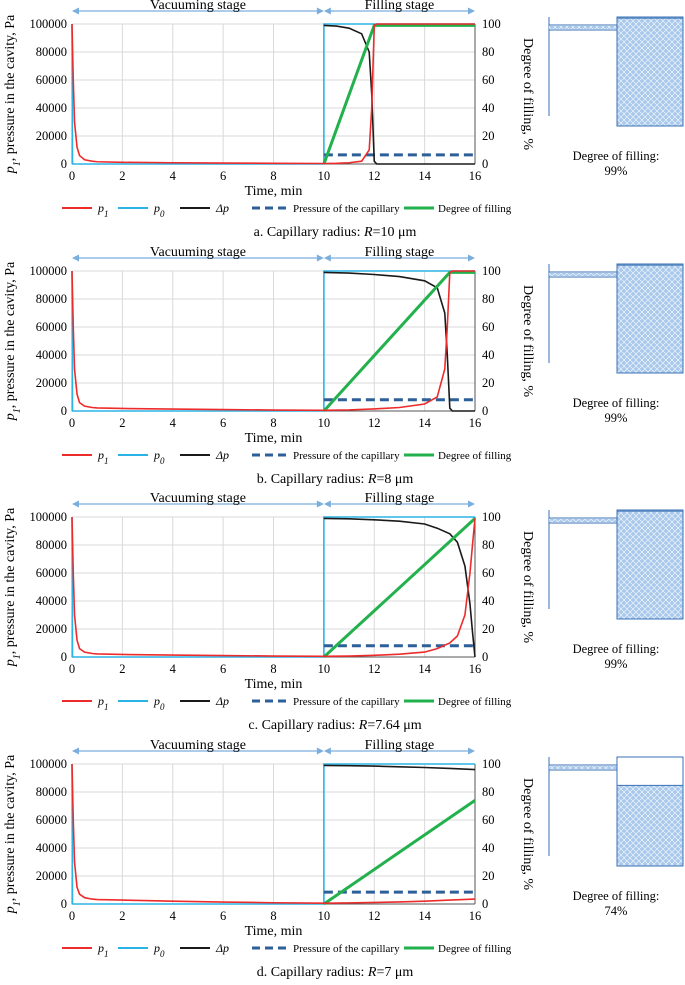 This screenshot has height=985, width=685. Describe the element at coordinates (335, 232) in the screenshot. I see `chart-caption: a. Capillary radius: R=10 μm` at that location.